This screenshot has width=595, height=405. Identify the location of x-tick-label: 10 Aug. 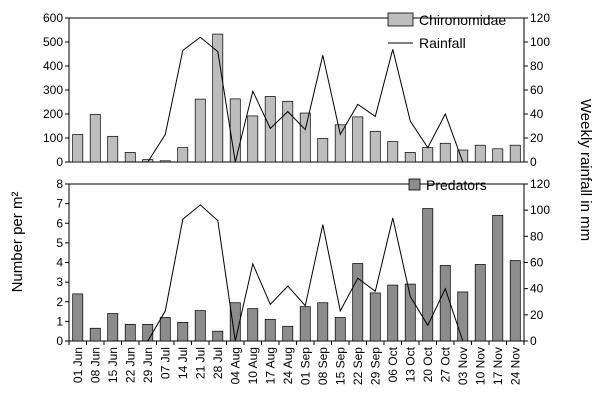
(253, 365).